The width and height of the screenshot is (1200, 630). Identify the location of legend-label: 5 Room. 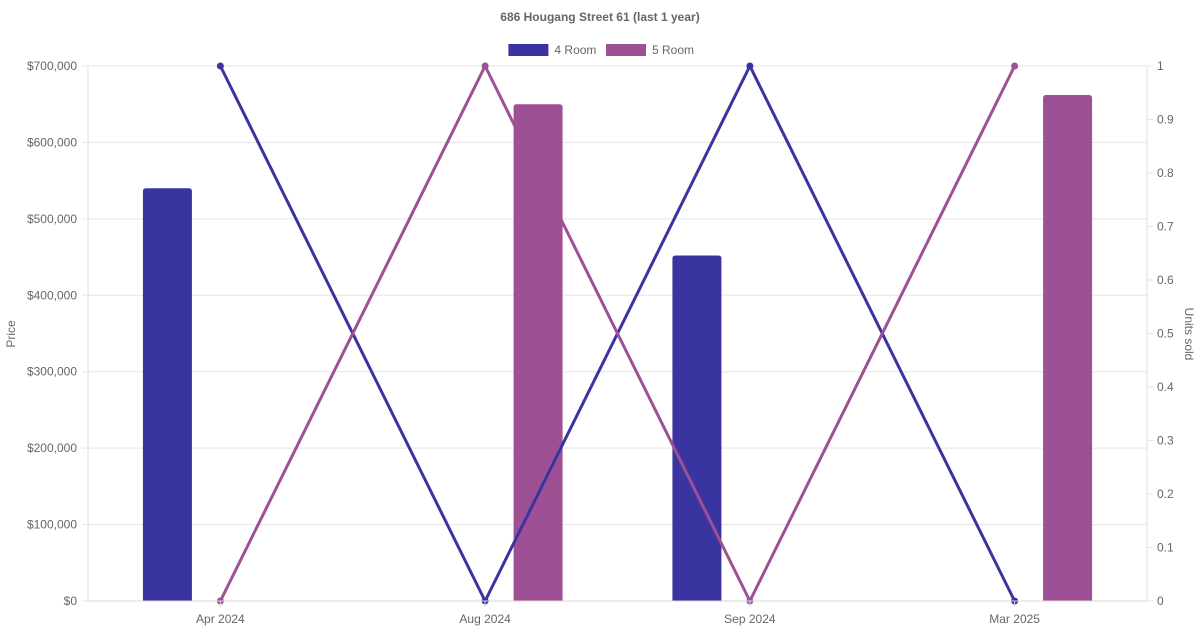
(673, 50).